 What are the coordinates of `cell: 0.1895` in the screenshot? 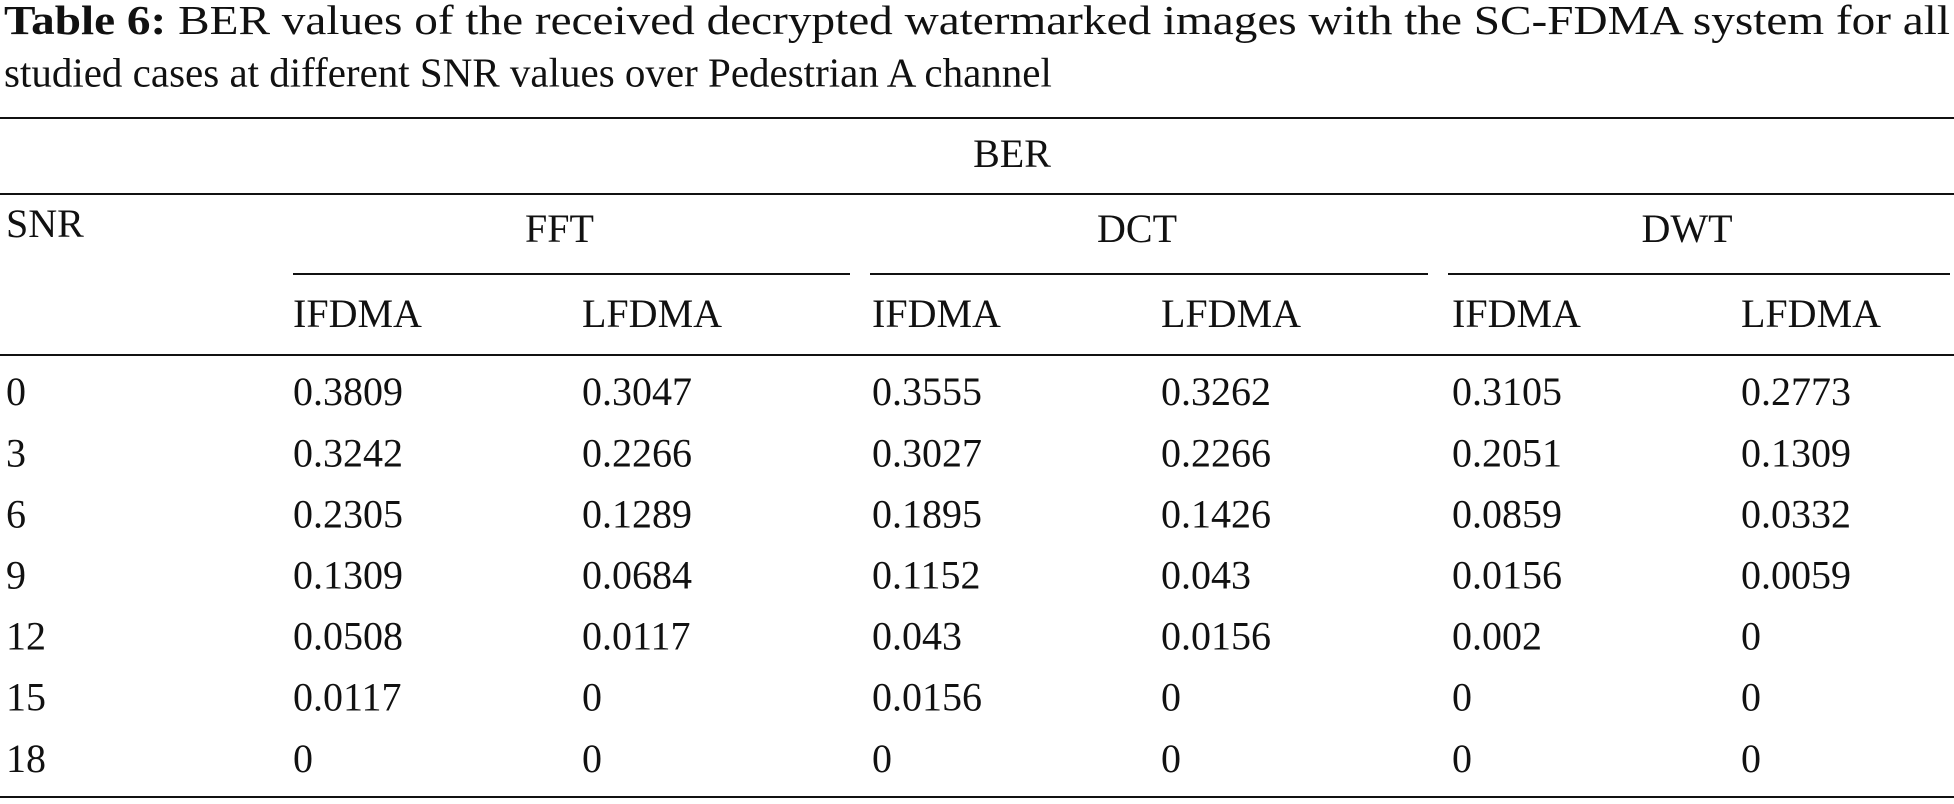 It's located at (927, 513).